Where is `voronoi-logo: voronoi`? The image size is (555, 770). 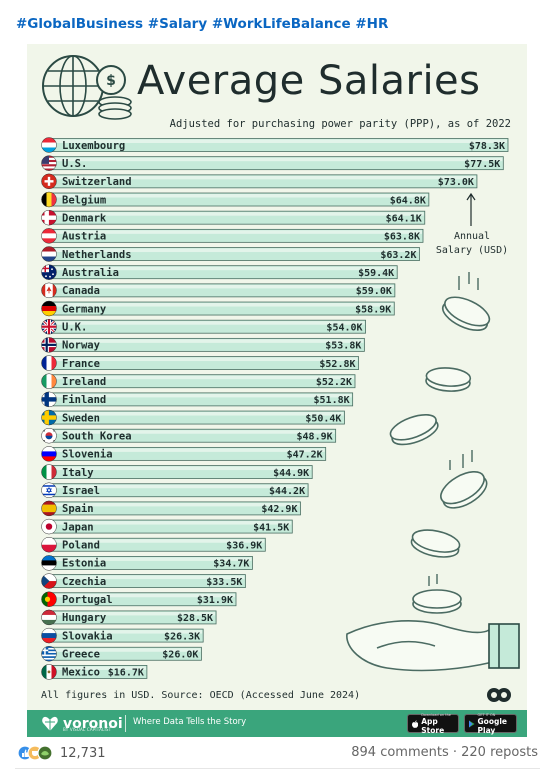 voronoi-logo: voronoi is located at coordinates (82, 723).